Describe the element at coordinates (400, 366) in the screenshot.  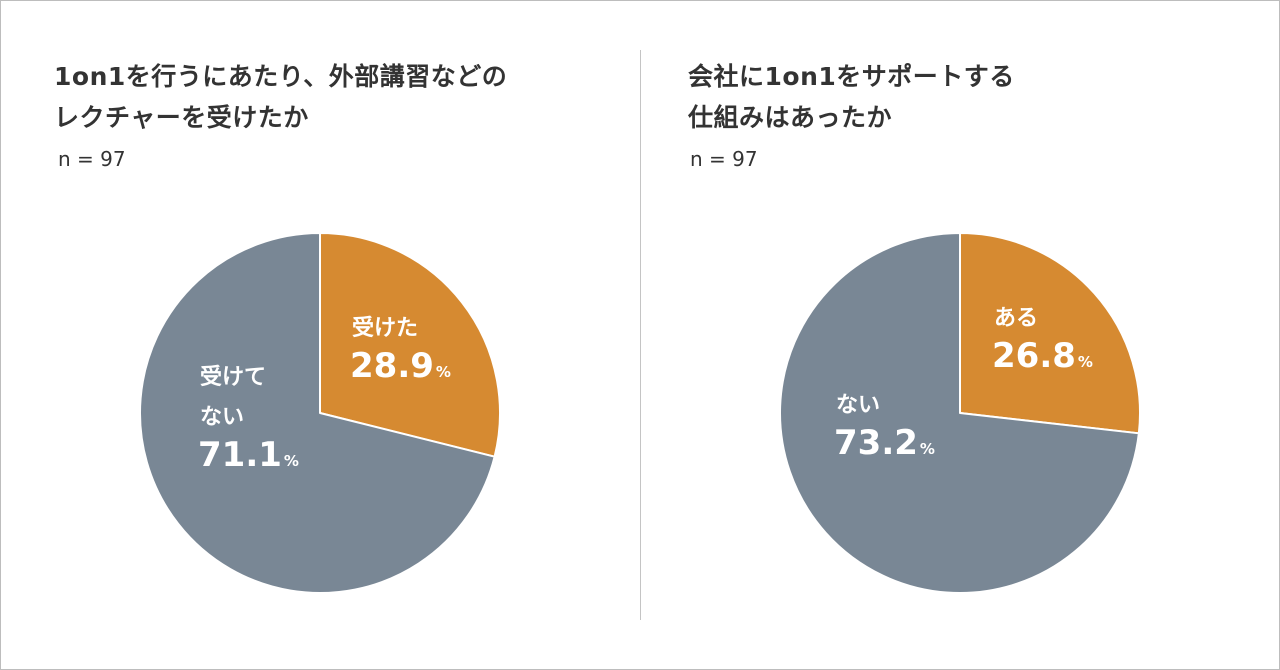
I see `slice-value-label: 28.9%` at that location.